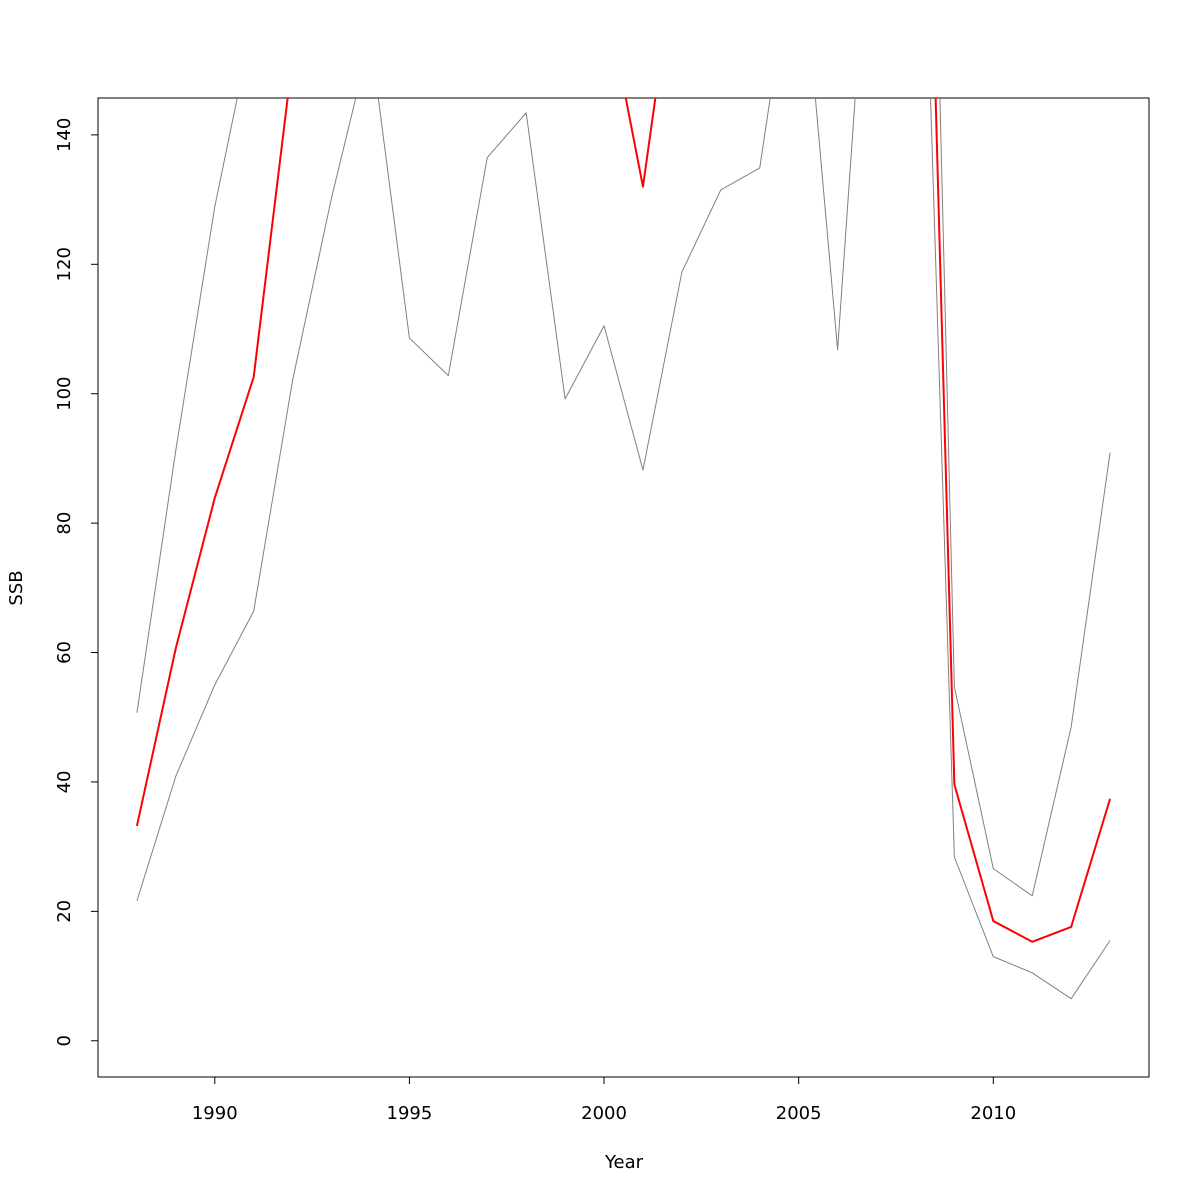 This screenshot has height=1200, width=1200. Describe the element at coordinates (624, 1162) in the screenshot. I see `x-axis-label: Year` at that location.